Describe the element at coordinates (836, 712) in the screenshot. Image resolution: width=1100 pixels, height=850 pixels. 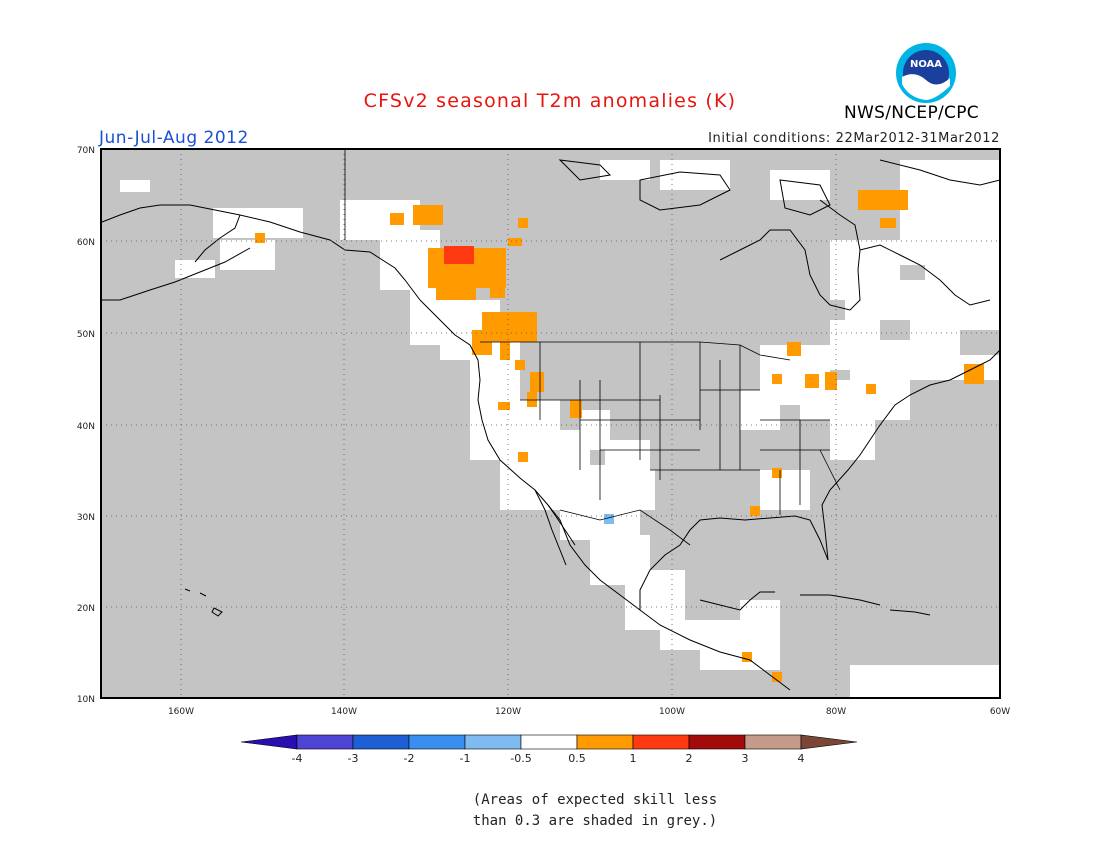
I see `lon-label: 80W` at that location.